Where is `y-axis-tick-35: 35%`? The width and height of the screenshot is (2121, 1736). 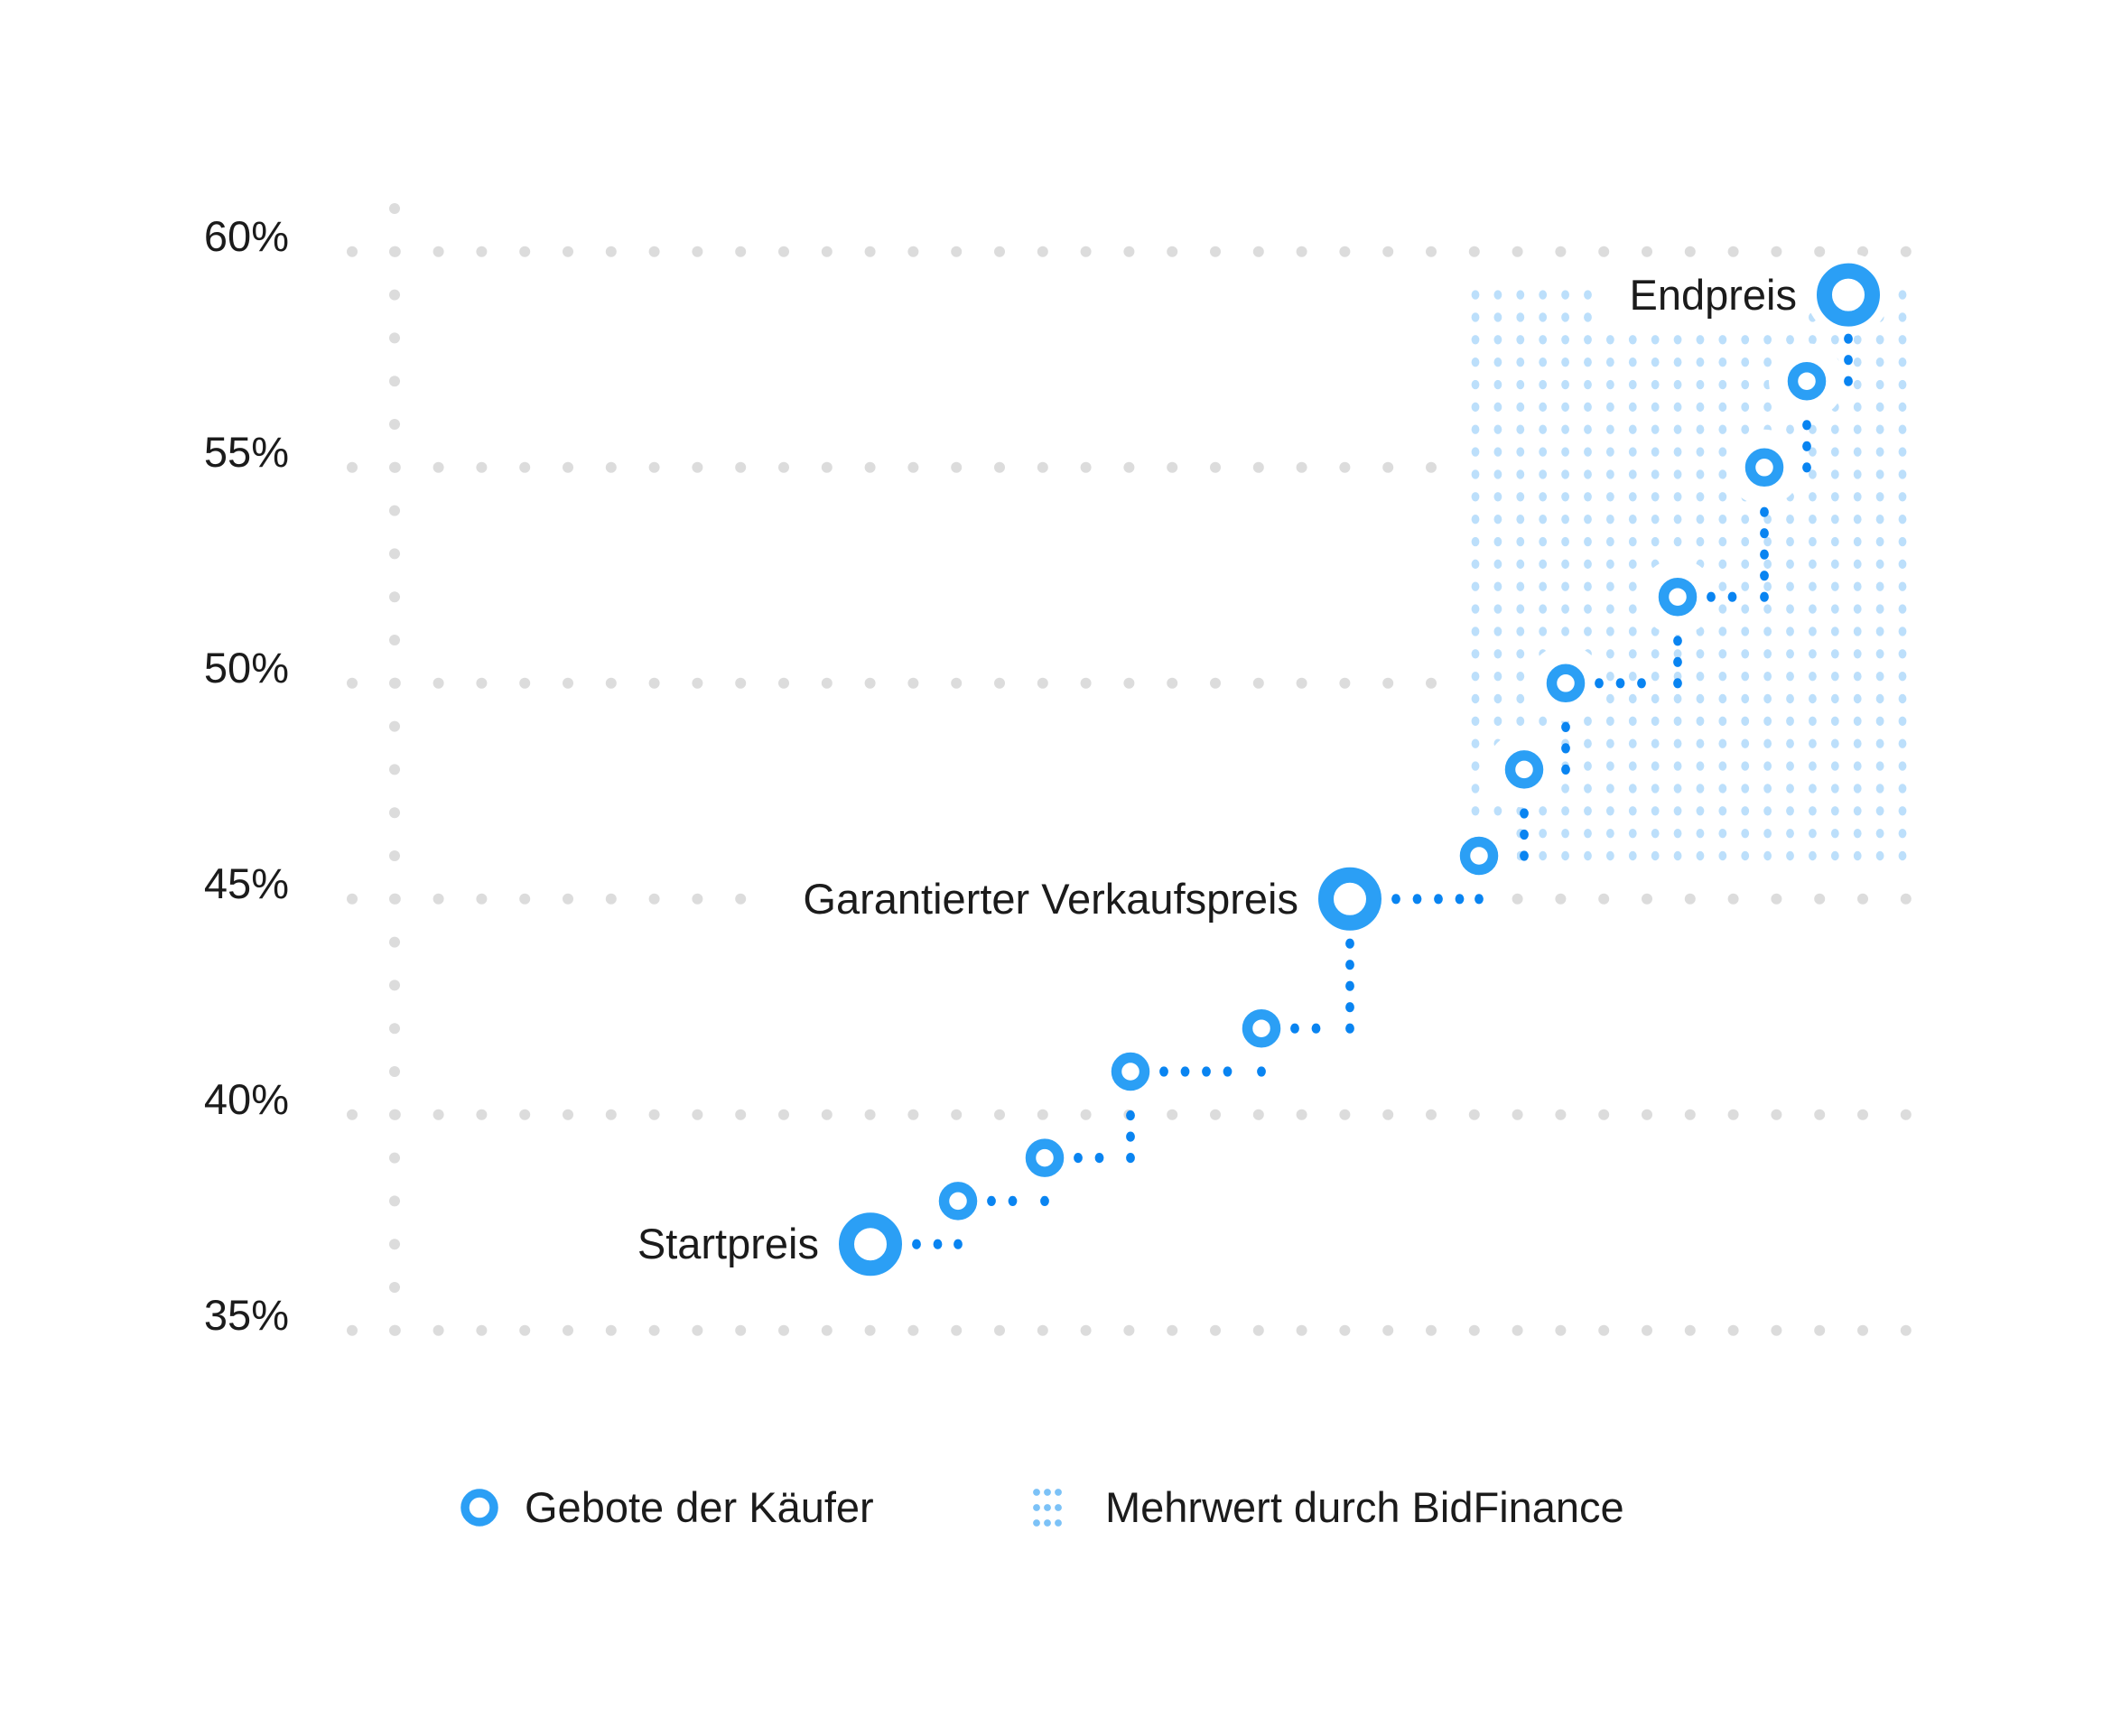
y-axis-tick-35: 35% is located at coordinates (246, 1314).